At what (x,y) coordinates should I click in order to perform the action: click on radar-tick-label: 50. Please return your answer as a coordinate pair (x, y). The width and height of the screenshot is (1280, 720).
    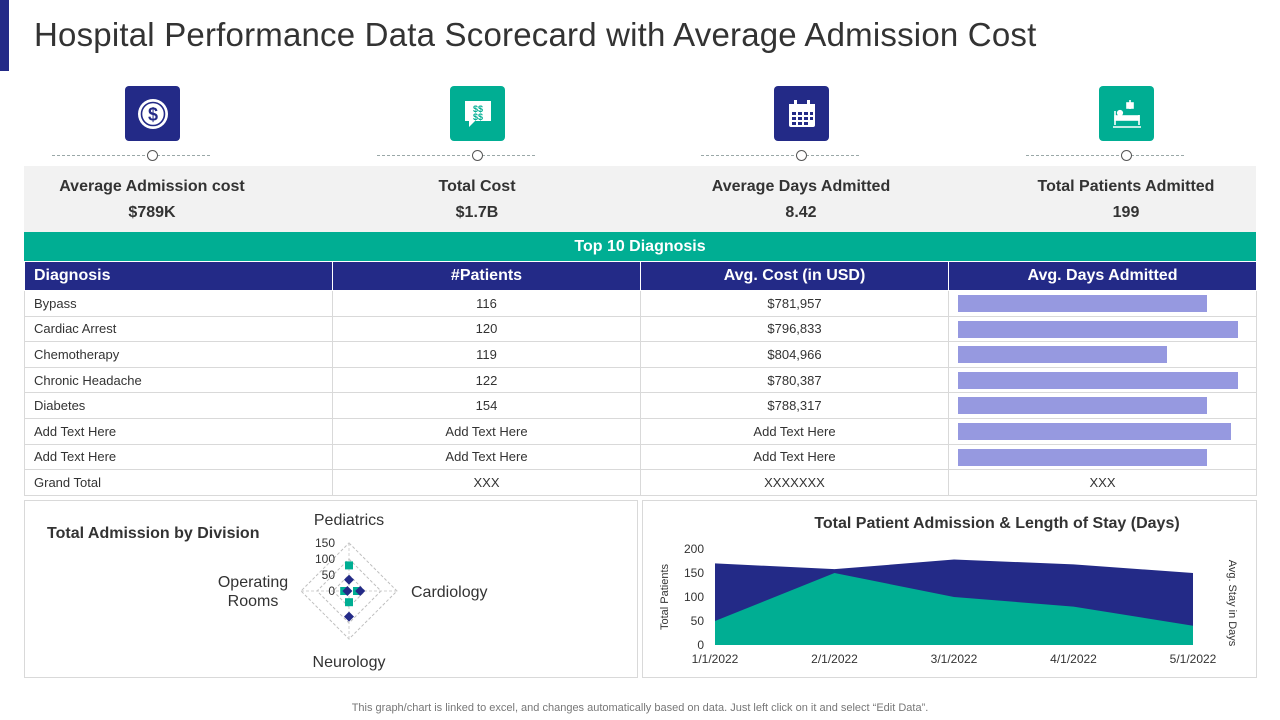
    Looking at the image, I should click on (329, 575).